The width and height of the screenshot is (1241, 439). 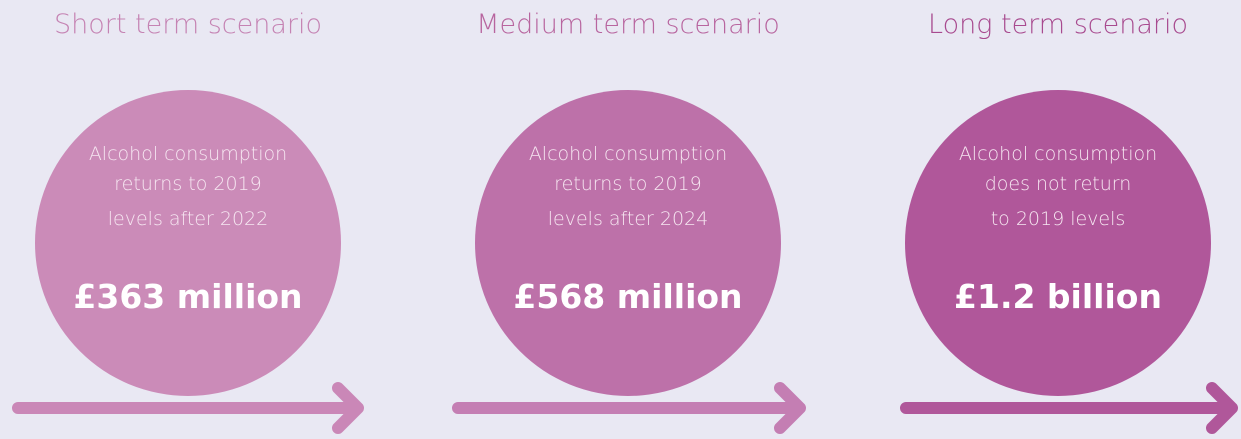 I want to click on scenario-amount: £363 million, so click(x=187, y=296).